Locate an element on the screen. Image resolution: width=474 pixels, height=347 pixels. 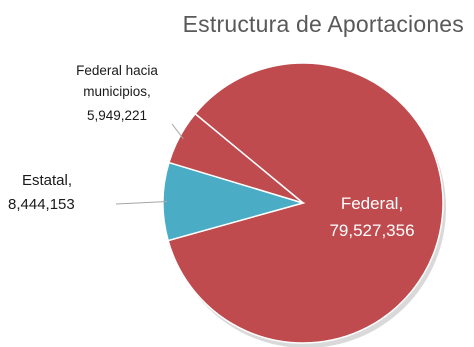
slice-label-municipios-name-1: Federal hacia is located at coordinates (117, 70).